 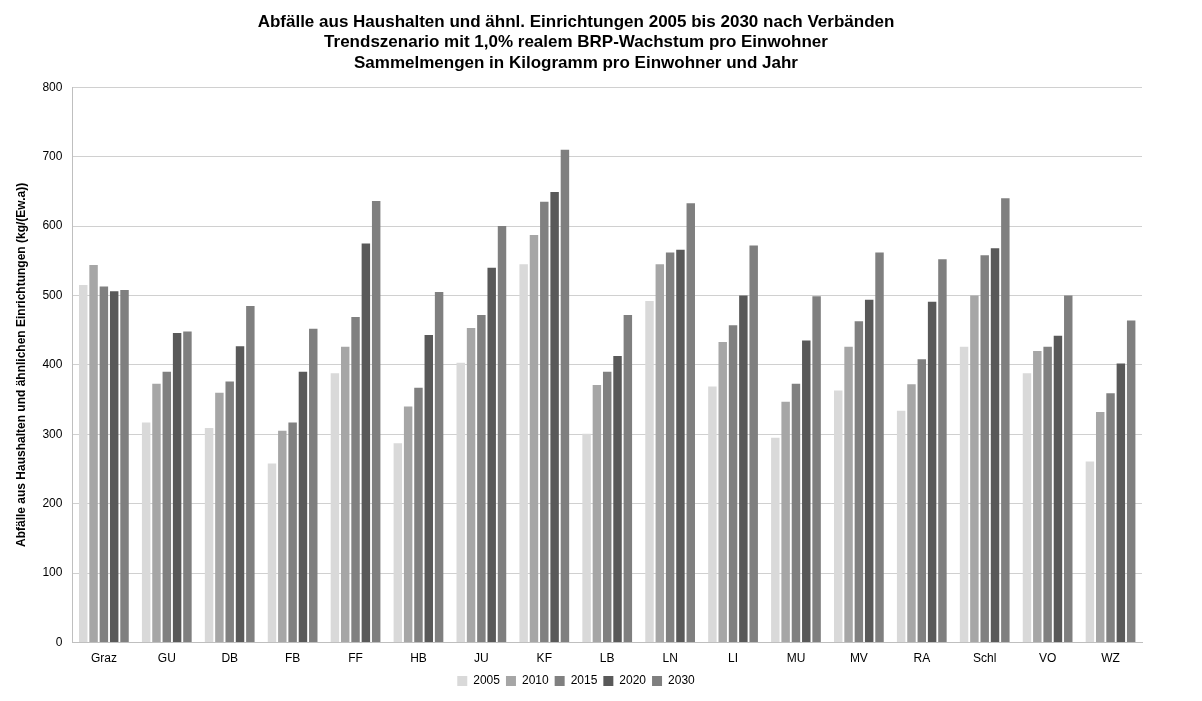 I want to click on x-tick-label: LI, so click(x=733, y=658).